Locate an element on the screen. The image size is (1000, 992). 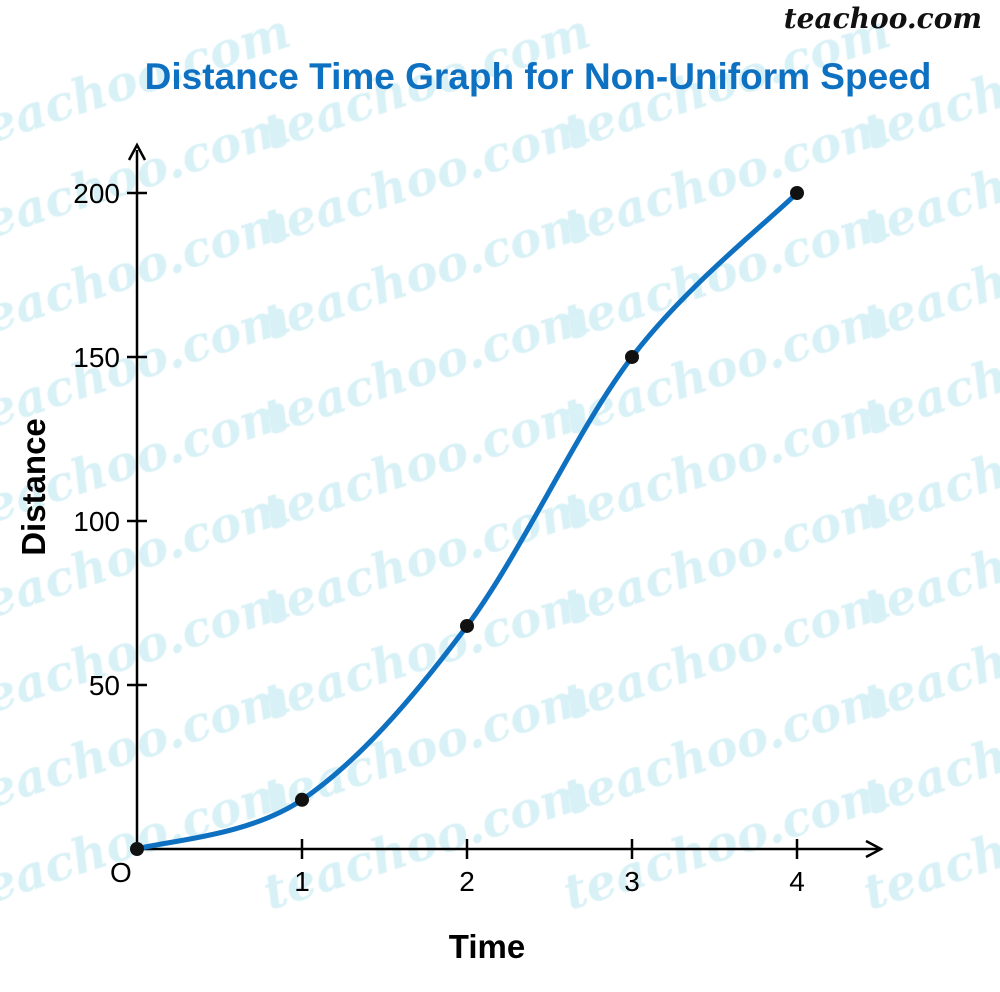
x-tick-label: 2 is located at coordinates (467, 881).